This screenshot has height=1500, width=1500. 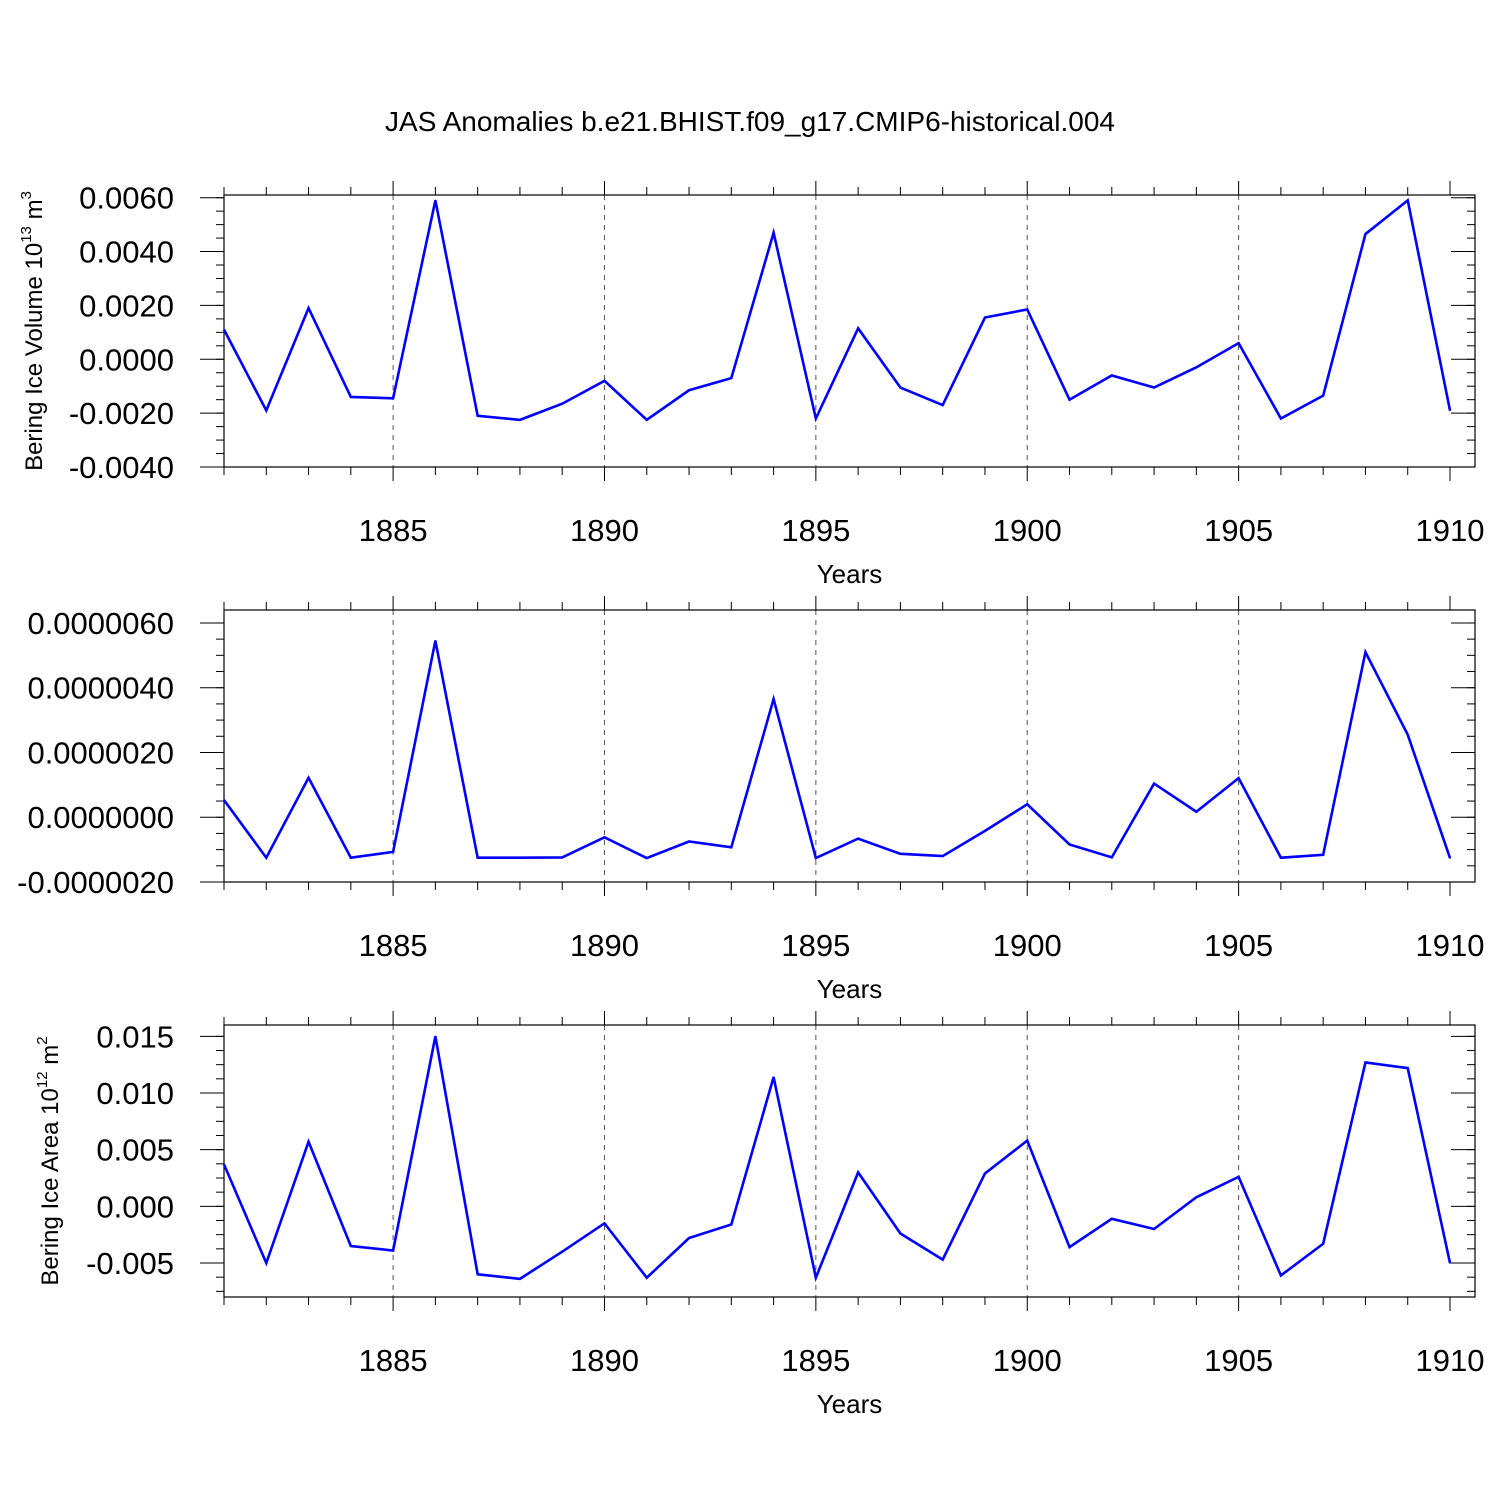 I want to click on y-tick-label: -0.0020, so click(x=121, y=413).